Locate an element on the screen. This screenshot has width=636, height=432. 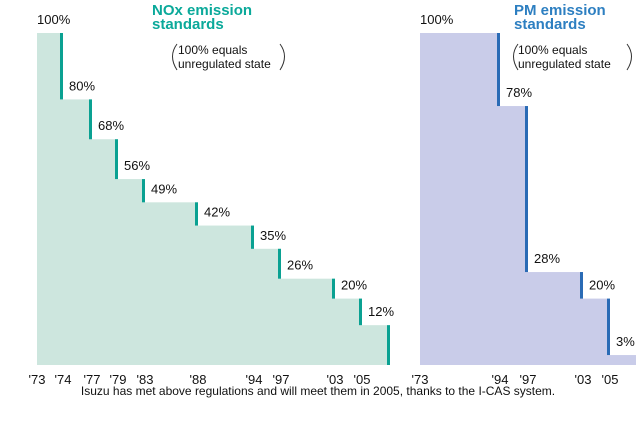
data-label: 56% is located at coordinates (137, 165).